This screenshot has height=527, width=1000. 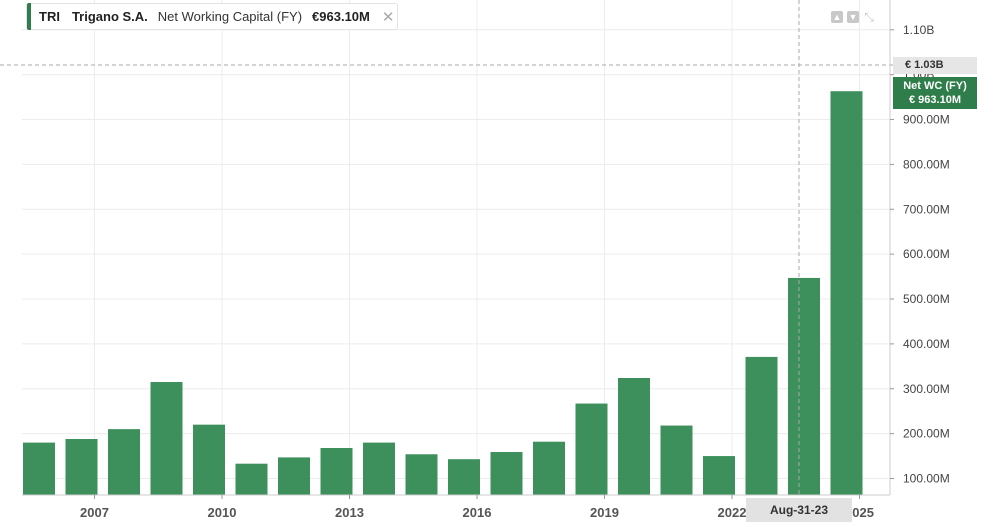 What do you see at coordinates (341, 16) in the screenshot?
I see `legend-value: €963.10M` at bounding box center [341, 16].